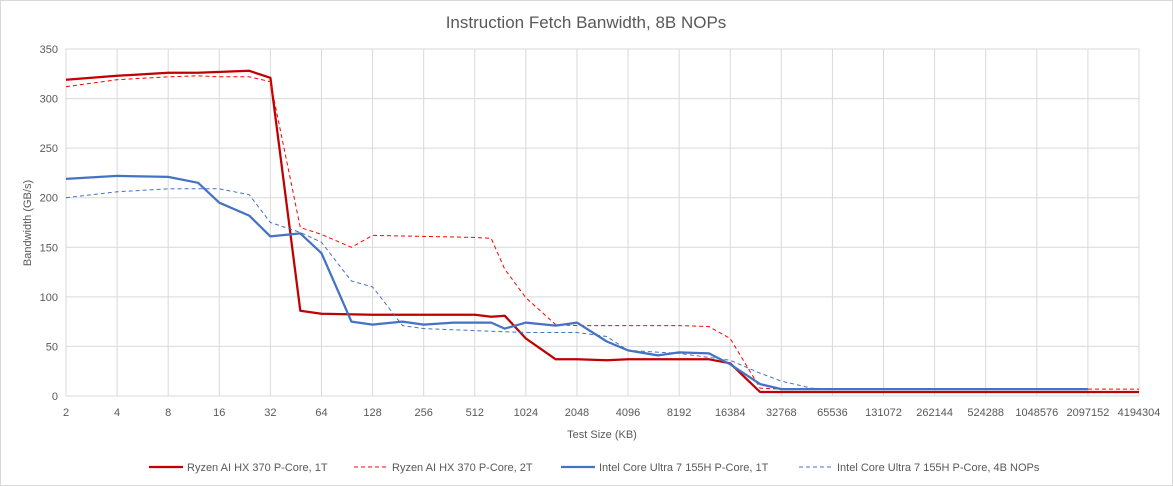 This screenshot has width=1173, height=486. What do you see at coordinates (679, 413) in the screenshot?
I see `x-tick-label: 8192` at bounding box center [679, 413].